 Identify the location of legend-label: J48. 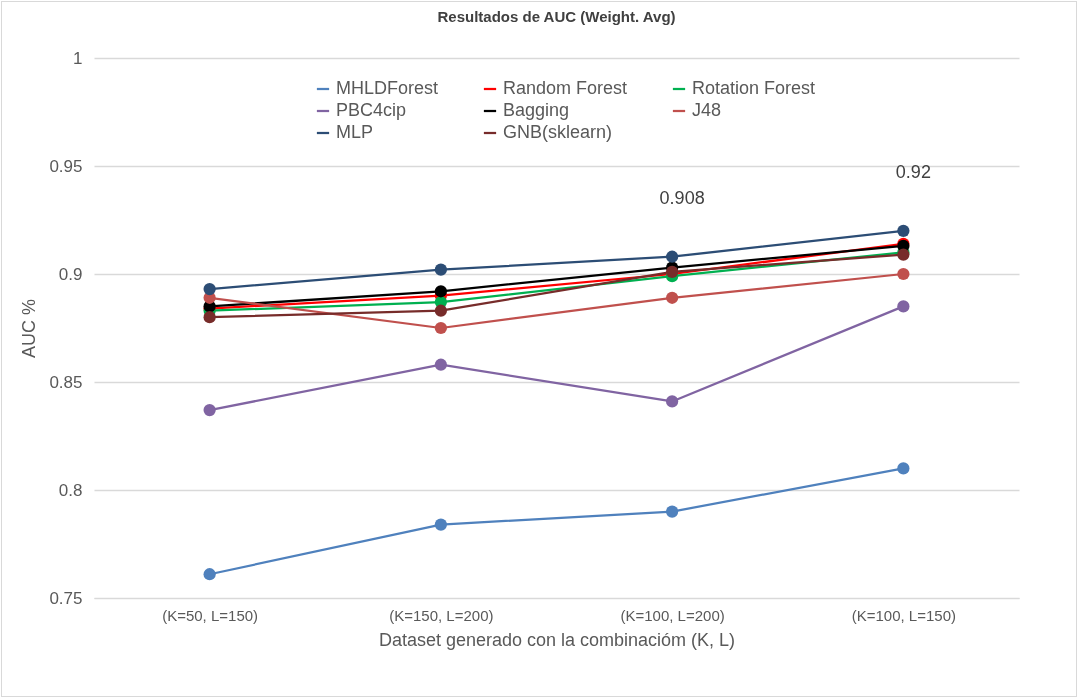
(707, 110).